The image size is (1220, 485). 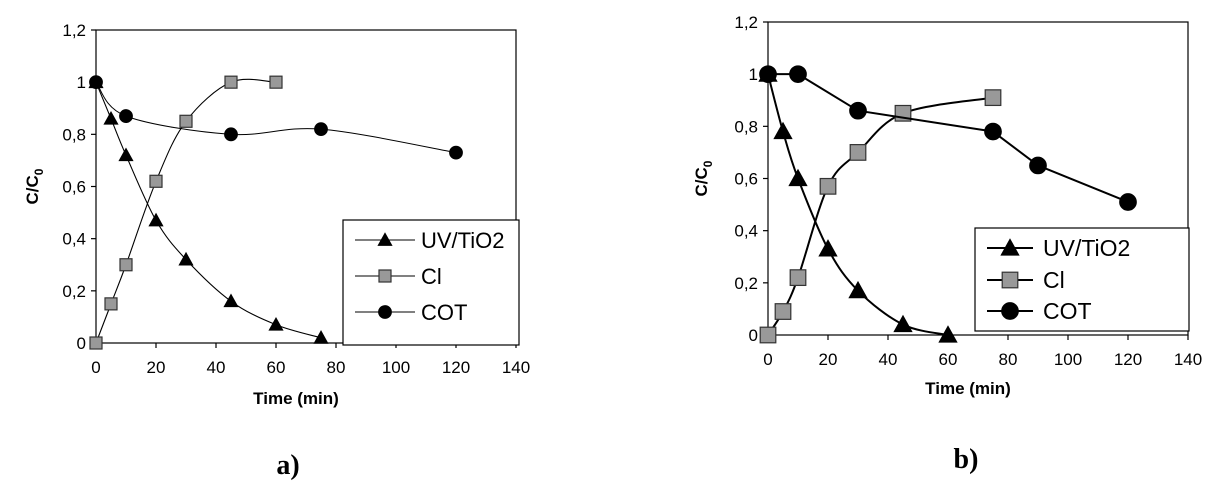 I want to click on panel-label: a), so click(x=287, y=465).